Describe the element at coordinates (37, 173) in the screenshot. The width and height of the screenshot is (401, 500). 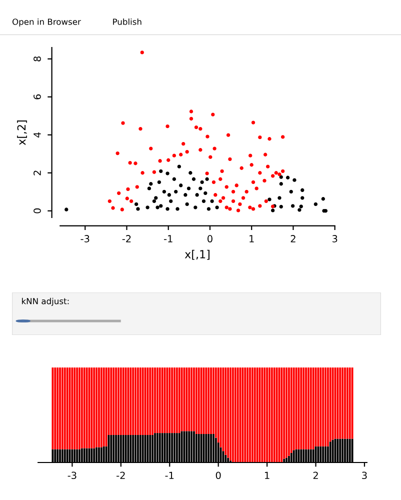
I see `y-tick-label: 2` at that location.